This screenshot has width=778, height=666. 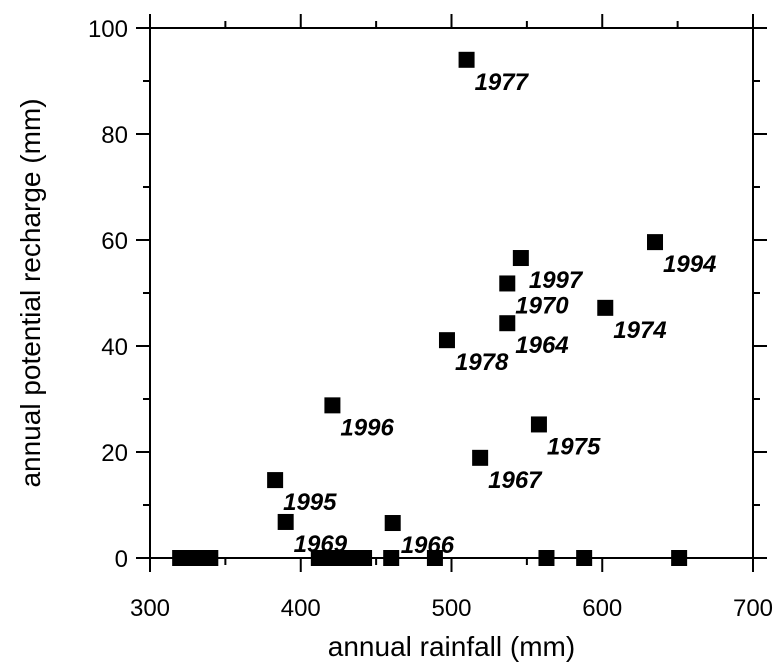 What do you see at coordinates (108, 29) in the screenshot?
I see `y-tick-label: 100` at bounding box center [108, 29].